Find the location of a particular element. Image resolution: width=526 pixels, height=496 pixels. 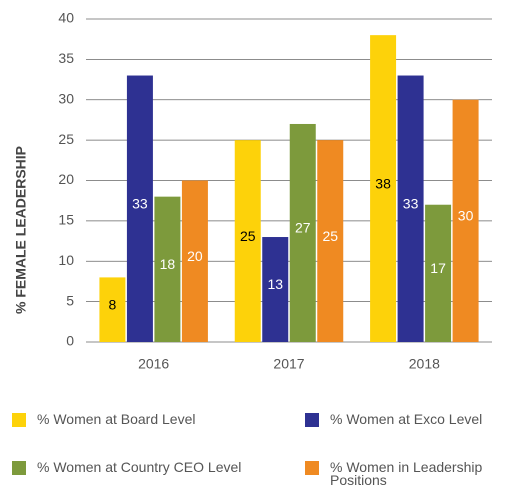

legend-label: % Women at Exco Level is located at coordinates (406, 419).